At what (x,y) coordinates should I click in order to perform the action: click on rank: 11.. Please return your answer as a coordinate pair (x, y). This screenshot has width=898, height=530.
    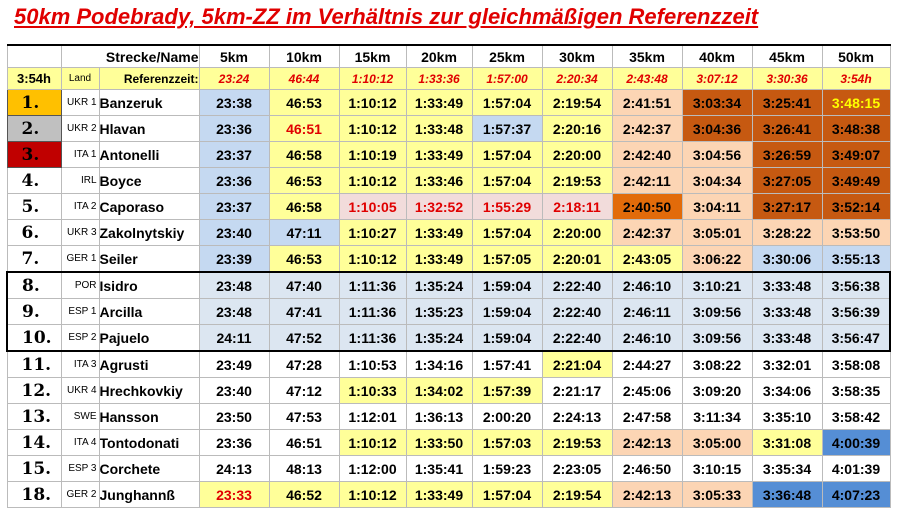
    Looking at the image, I should click on (34, 364).